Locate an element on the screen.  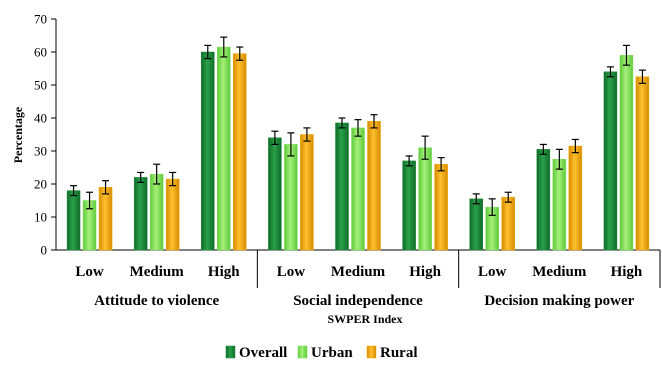
legend-label-rural: Rural is located at coordinates (399, 353).